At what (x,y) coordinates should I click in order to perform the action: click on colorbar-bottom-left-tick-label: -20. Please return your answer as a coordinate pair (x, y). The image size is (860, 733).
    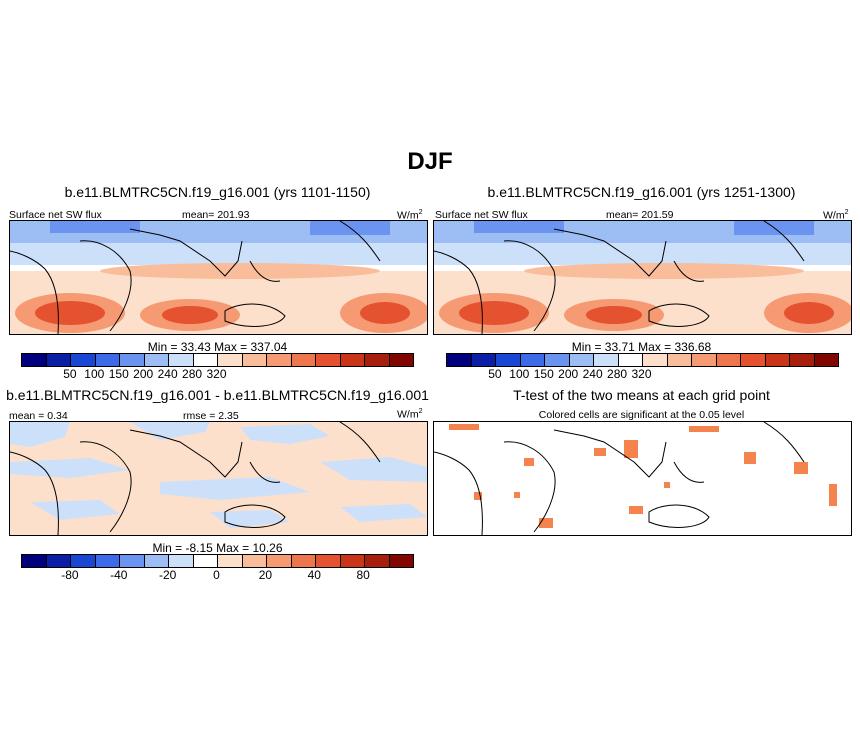
    Looking at the image, I should click on (167, 575).